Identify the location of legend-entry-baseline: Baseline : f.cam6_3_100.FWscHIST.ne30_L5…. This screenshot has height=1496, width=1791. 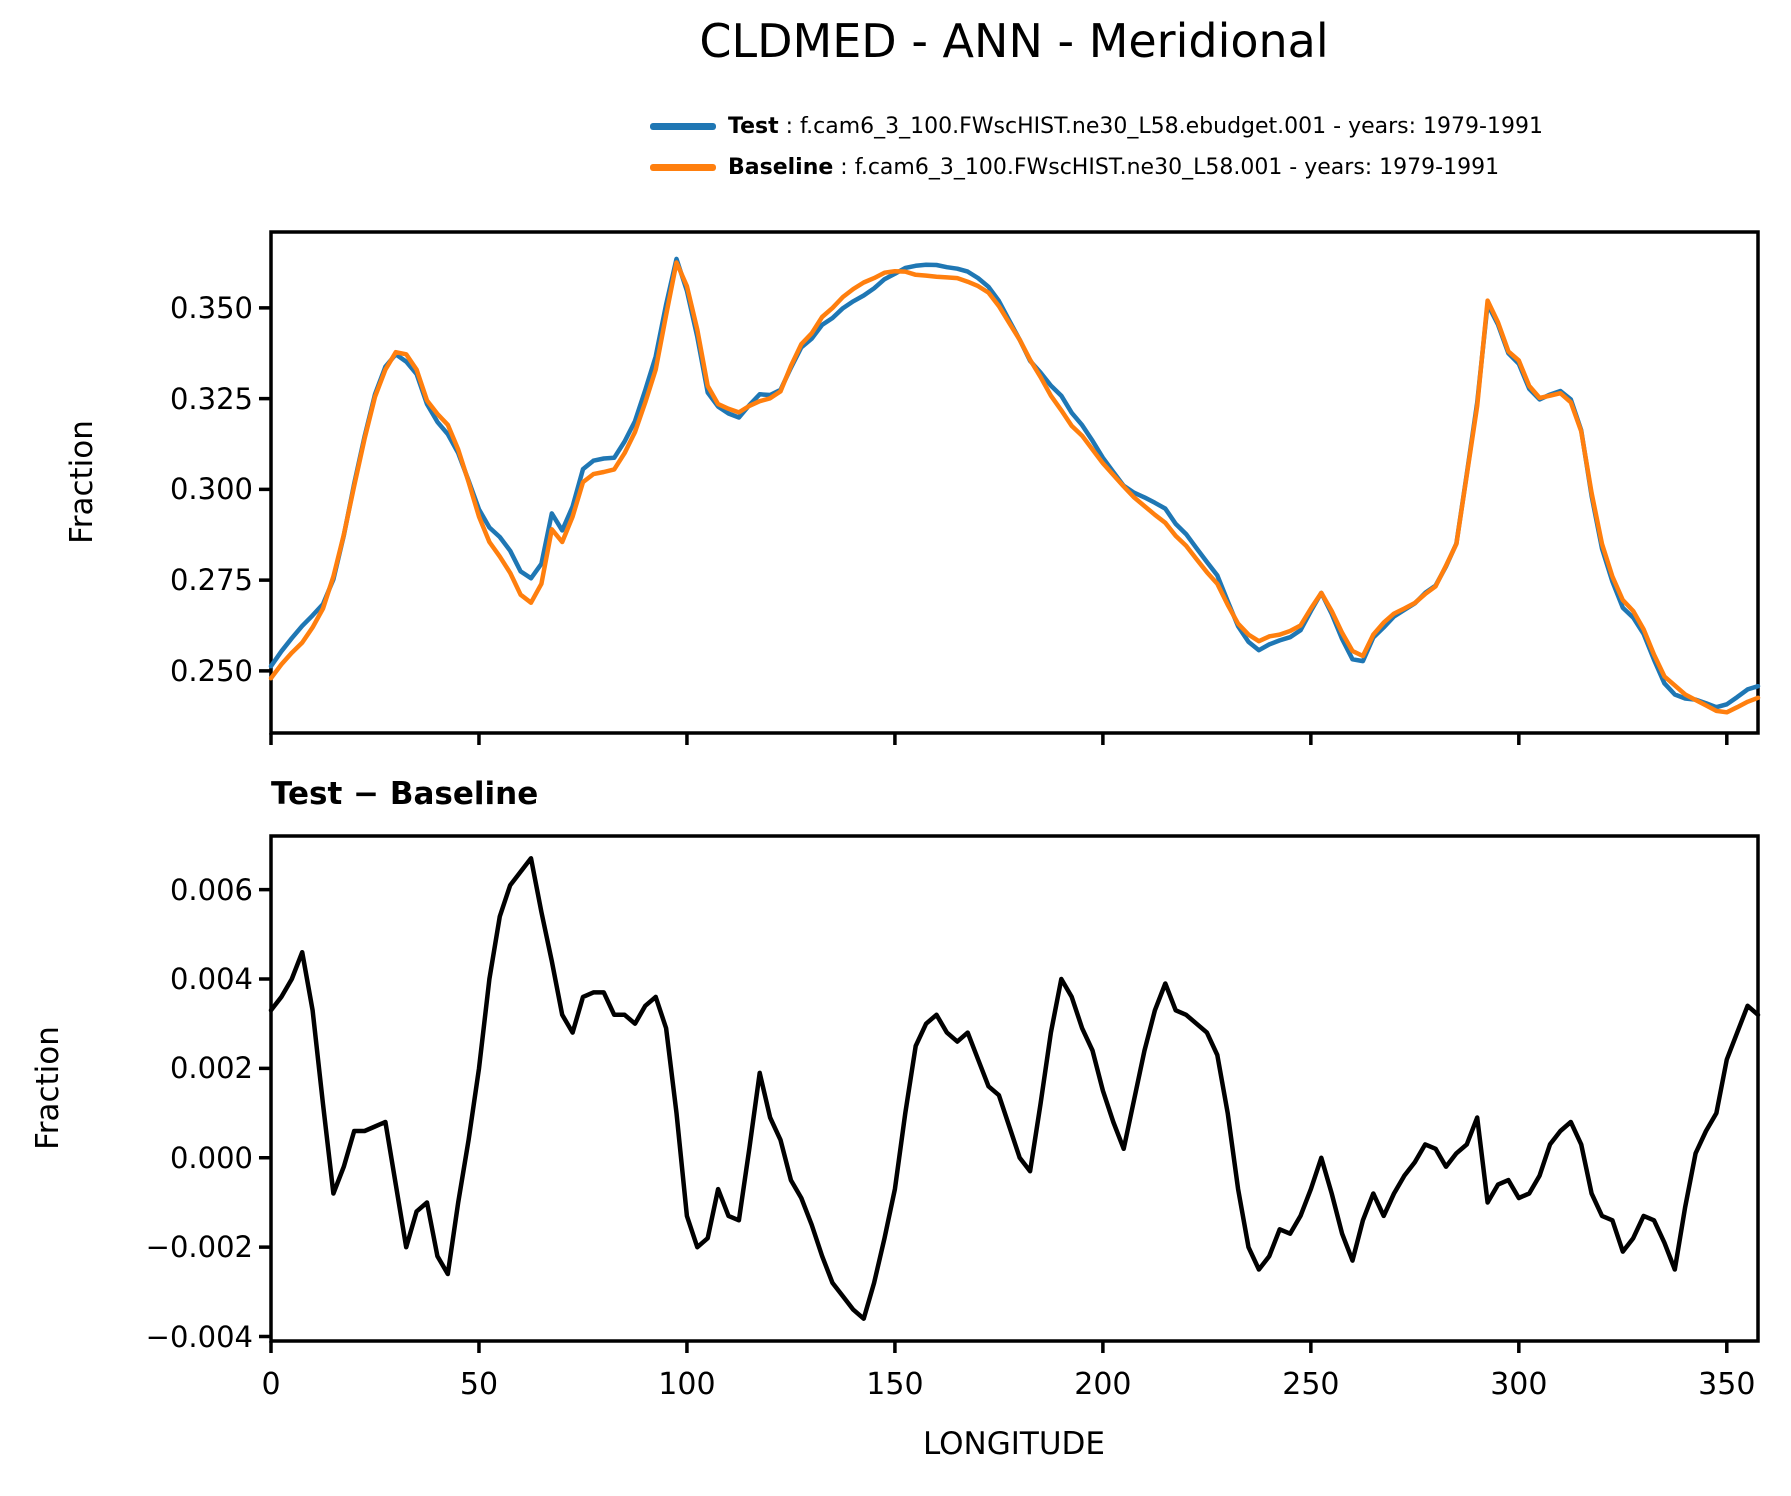
(1096, 167).